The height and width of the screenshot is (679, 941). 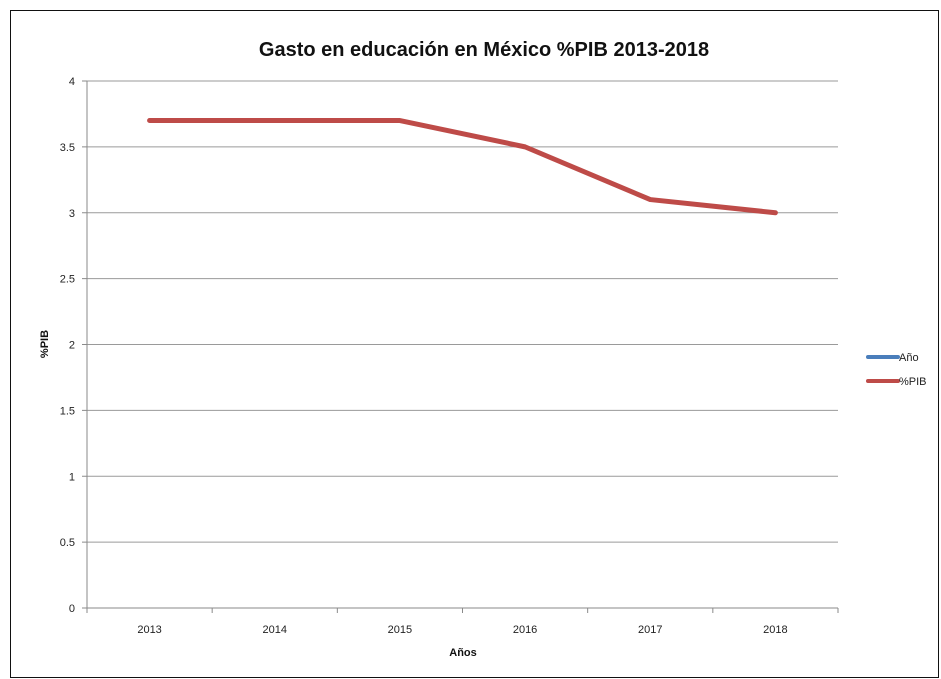 I want to click on x-axis-tick-labels: 2013 2014 2015 2016 2017 2018, so click(x=462, y=630).